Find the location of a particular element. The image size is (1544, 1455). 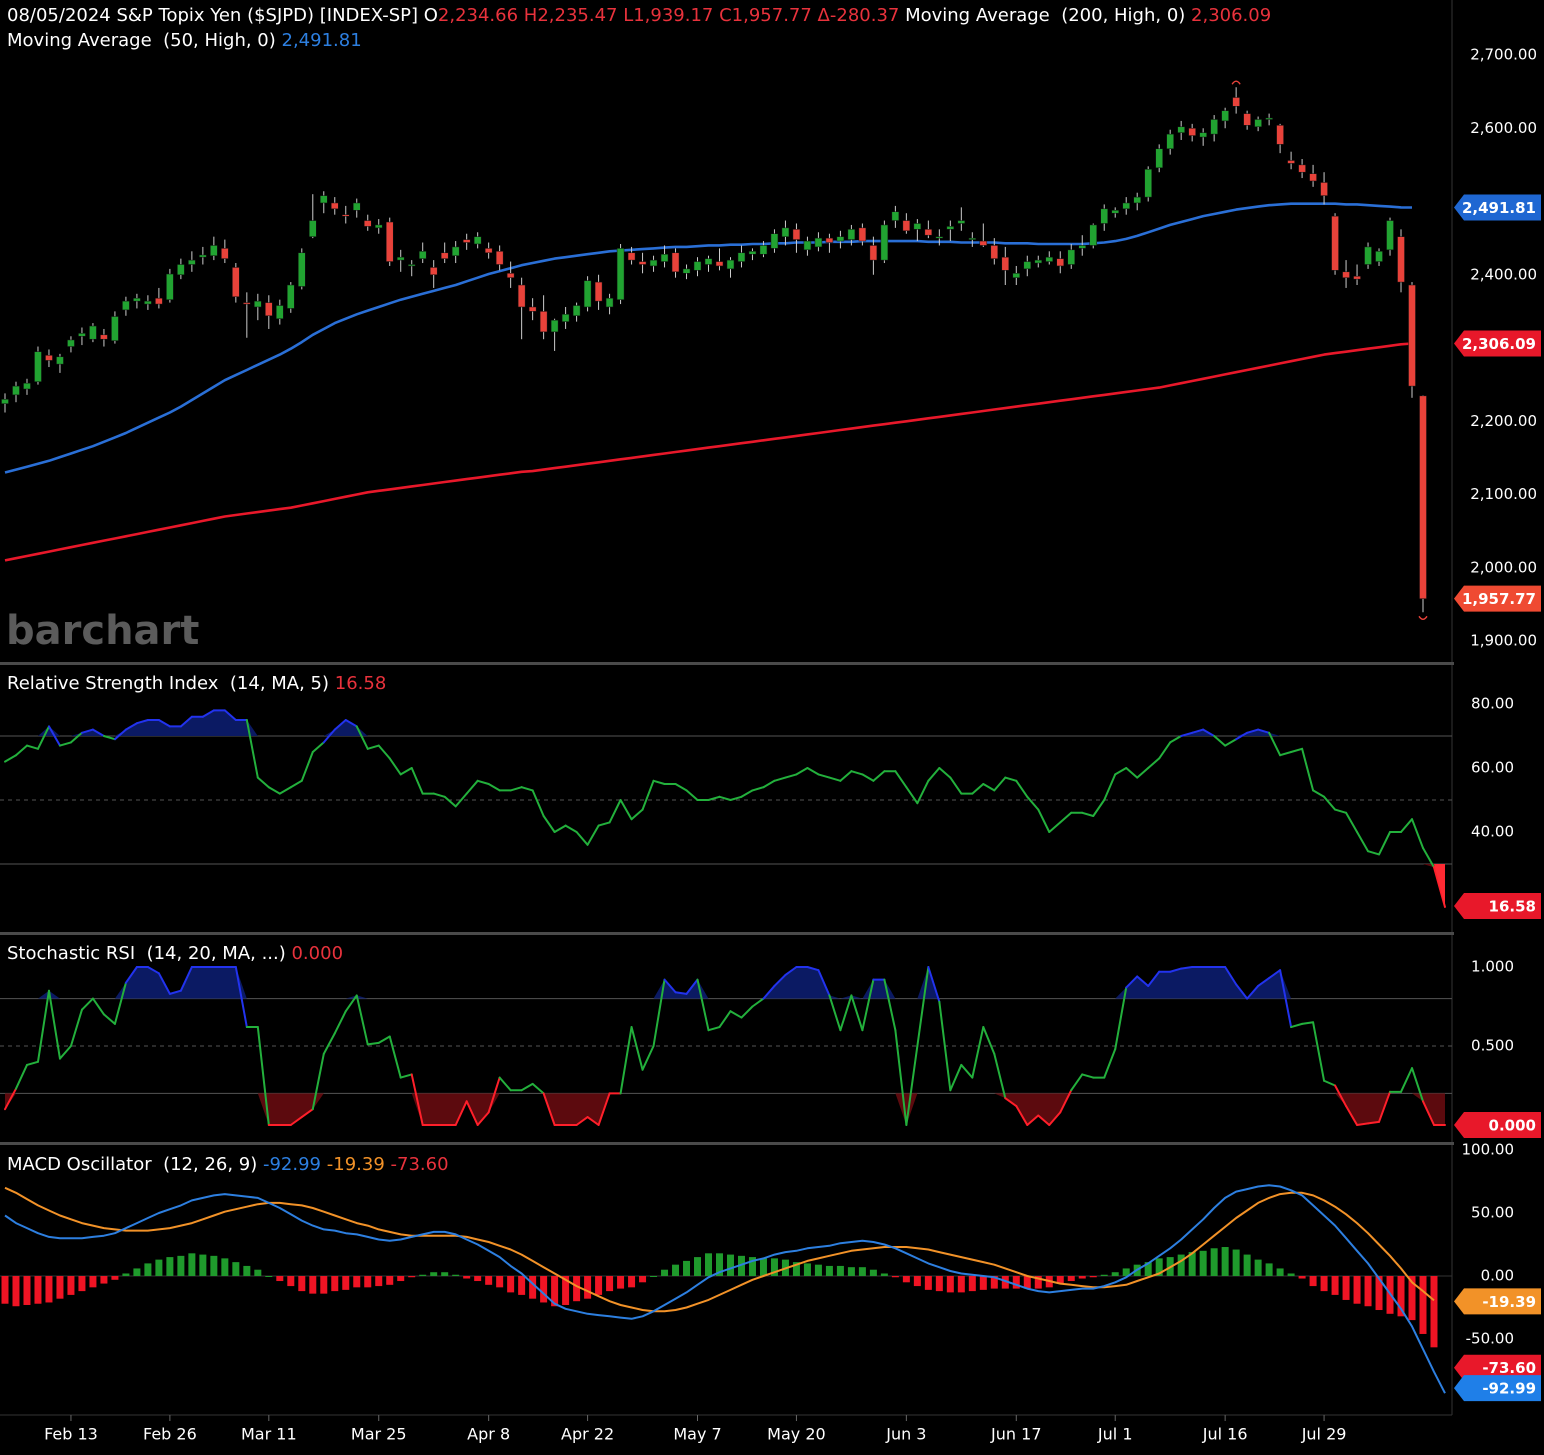

header-ma200-label: Moving Average (200, High, 0) is located at coordinates (1045, 15).